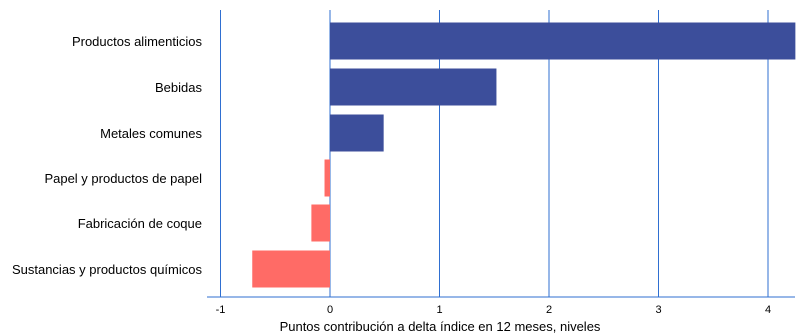 The width and height of the screenshot is (796, 336). What do you see at coordinates (221, 310) in the screenshot?
I see `x-tick-label-0: -1` at bounding box center [221, 310].